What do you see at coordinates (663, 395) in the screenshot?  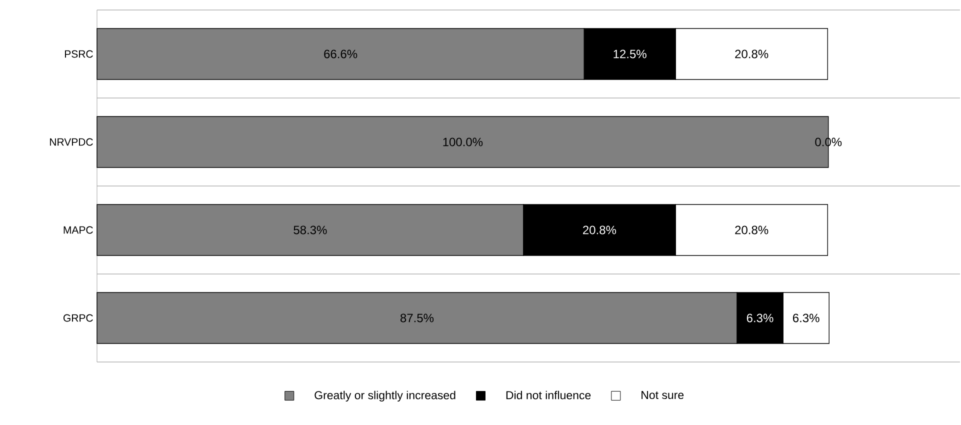 I see `legend-label: Not sure` at bounding box center [663, 395].